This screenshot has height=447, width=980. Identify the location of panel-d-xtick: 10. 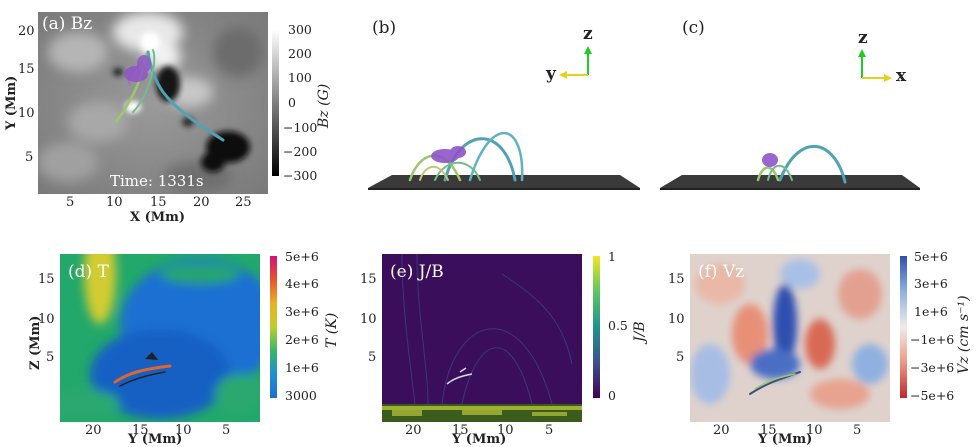
(183, 430).